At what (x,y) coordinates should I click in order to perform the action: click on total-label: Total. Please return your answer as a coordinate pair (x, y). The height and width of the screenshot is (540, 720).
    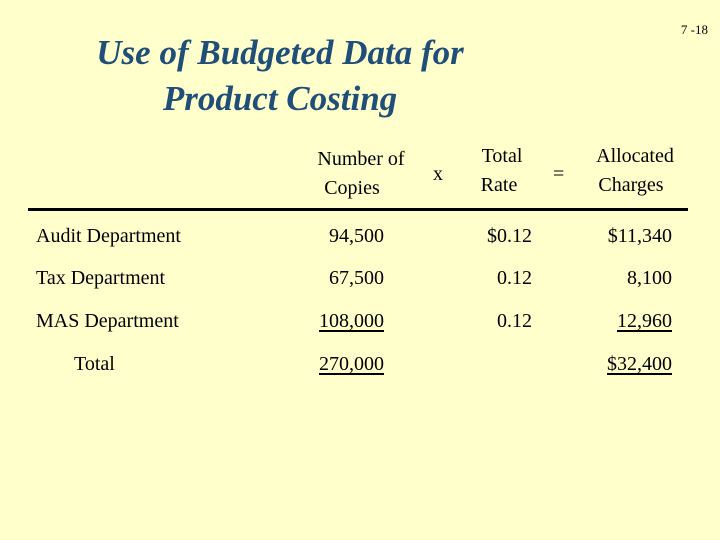
    Looking at the image, I should click on (94, 364).